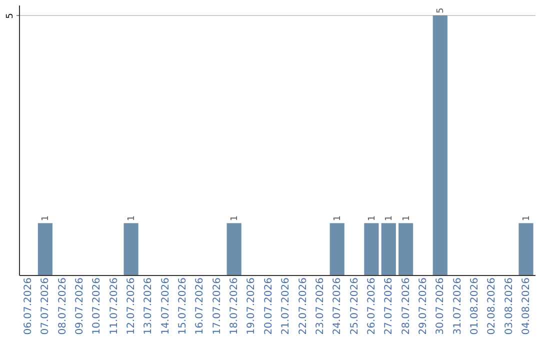 This screenshot has height=340, width=540. I want to click on x-tick-label: 28.07.2026, so click(406, 306).